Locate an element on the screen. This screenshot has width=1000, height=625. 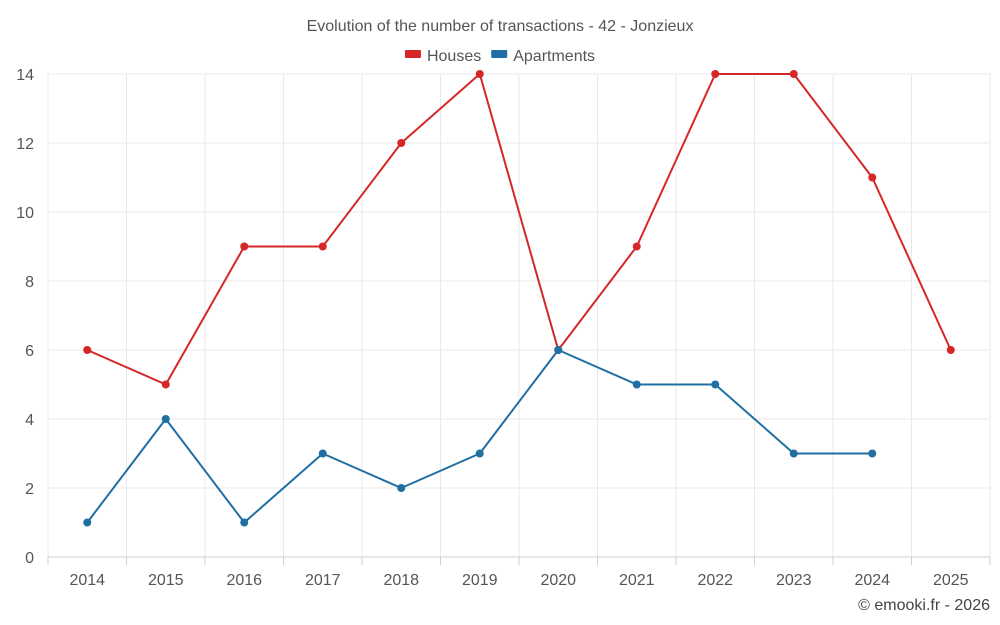
x-tick-label: 2017 is located at coordinates (323, 580).